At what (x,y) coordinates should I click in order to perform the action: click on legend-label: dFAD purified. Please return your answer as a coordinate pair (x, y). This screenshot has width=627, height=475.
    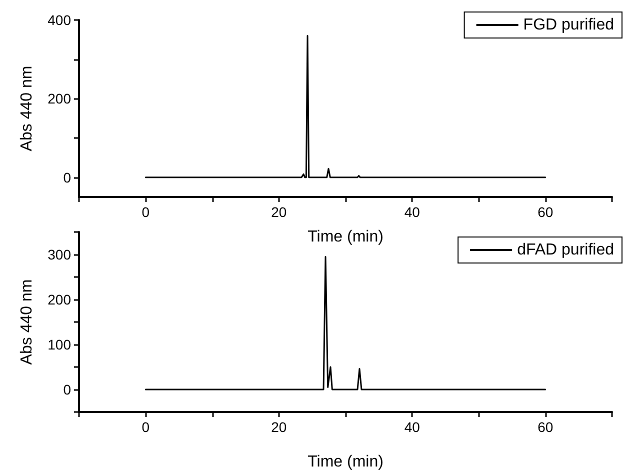
    Looking at the image, I should click on (565, 250).